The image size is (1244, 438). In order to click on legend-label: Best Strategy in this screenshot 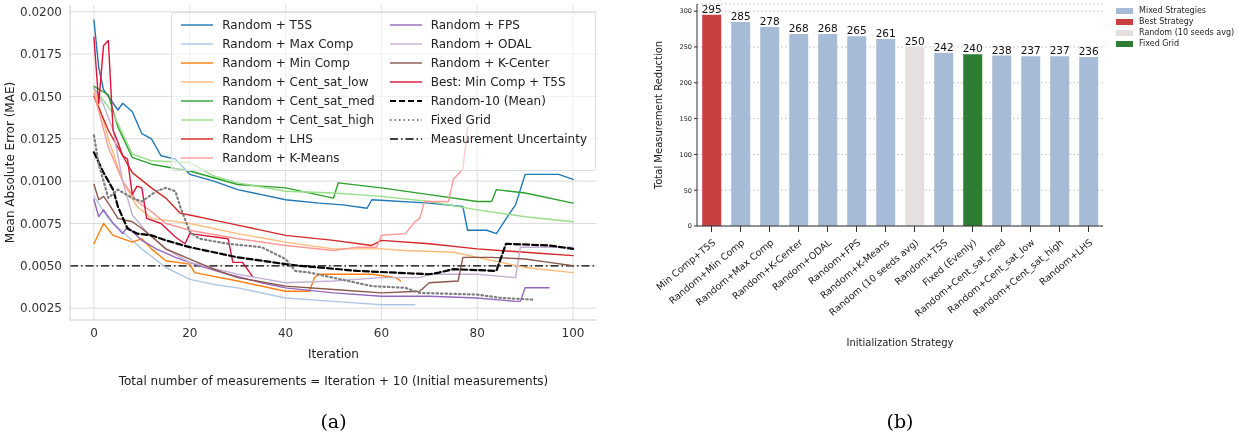, I will do `click(1166, 21)`.